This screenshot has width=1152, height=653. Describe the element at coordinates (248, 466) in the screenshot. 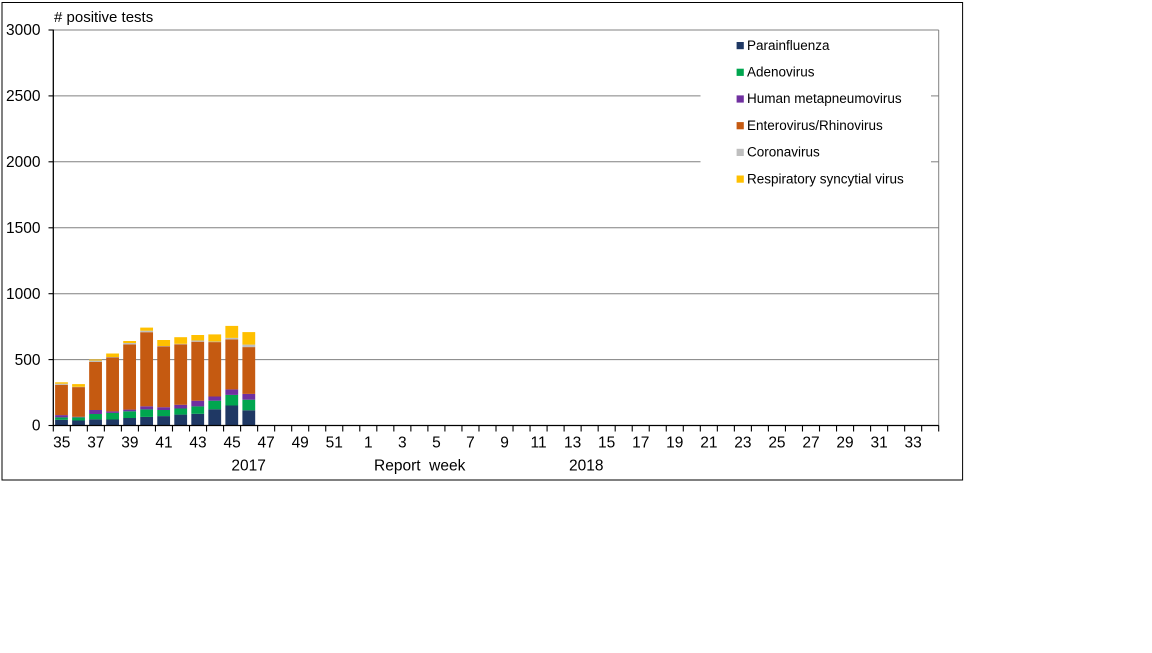

I see `svg-text: 2017` at that location.